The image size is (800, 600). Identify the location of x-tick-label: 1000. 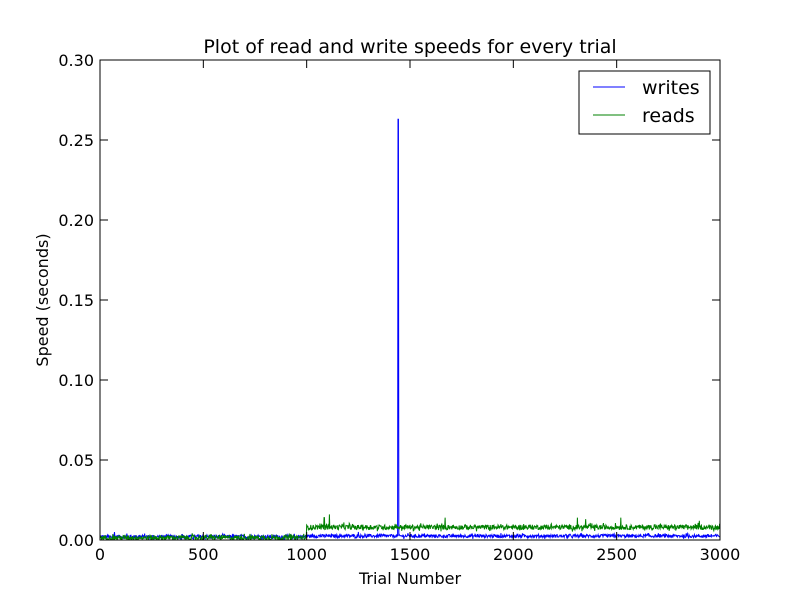
(306, 554).